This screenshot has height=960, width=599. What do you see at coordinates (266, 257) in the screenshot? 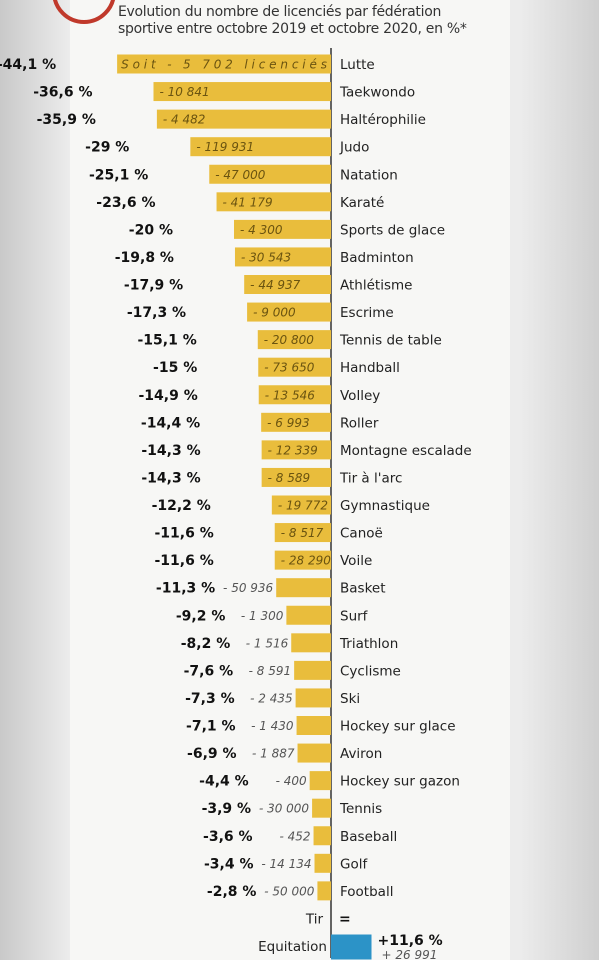
I see `count-label-7: - 30 543` at bounding box center [266, 257].